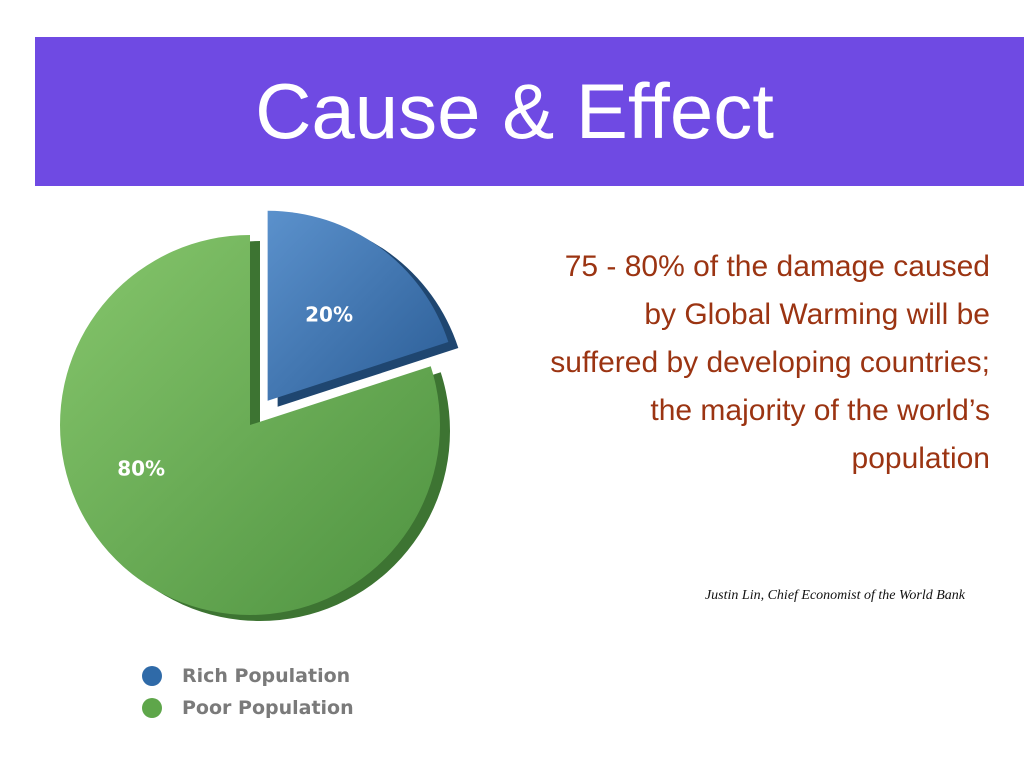 This screenshot has width=1024, height=768. I want to click on legend-item-poor: Poor Population, so click(248, 708).